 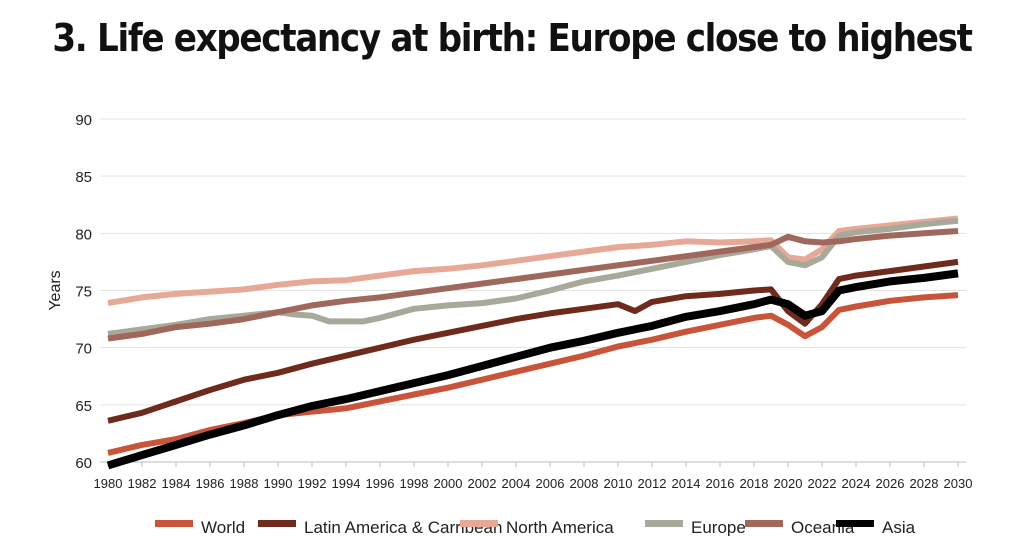 I want to click on x-tick-label: 1982, so click(x=142, y=483).